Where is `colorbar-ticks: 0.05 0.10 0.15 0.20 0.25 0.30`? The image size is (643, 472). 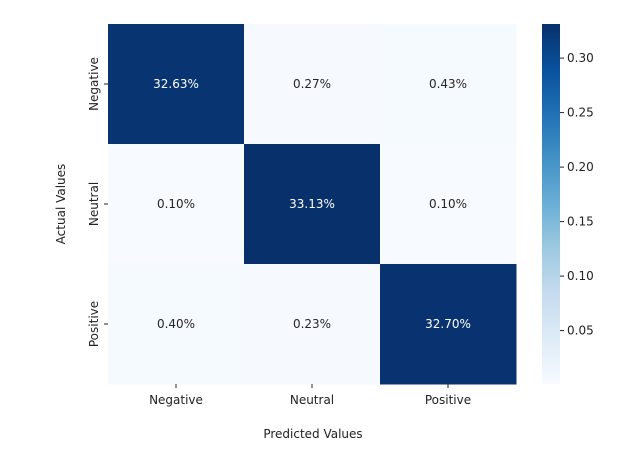
colorbar-ticks: 0.05 0.10 0.15 0.20 0.25 0.30 is located at coordinates (577, 194).